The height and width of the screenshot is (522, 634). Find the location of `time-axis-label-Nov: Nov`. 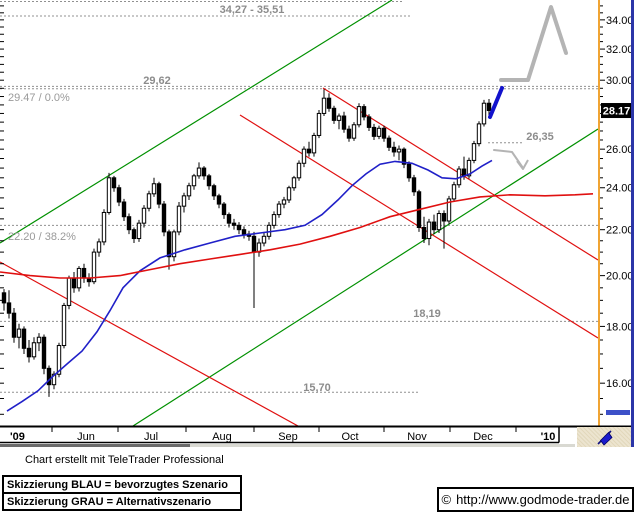

time-axis-label-Nov: Nov is located at coordinates (417, 437).